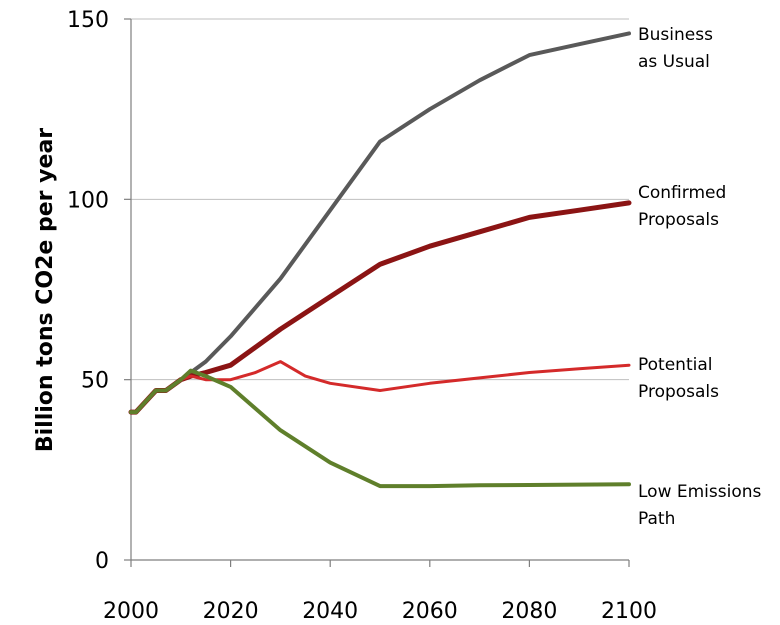 The height and width of the screenshot is (625, 780). What do you see at coordinates (700, 492) in the screenshot?
I see `series-label-line: Low Emissions` at bounding box center [700, 492].